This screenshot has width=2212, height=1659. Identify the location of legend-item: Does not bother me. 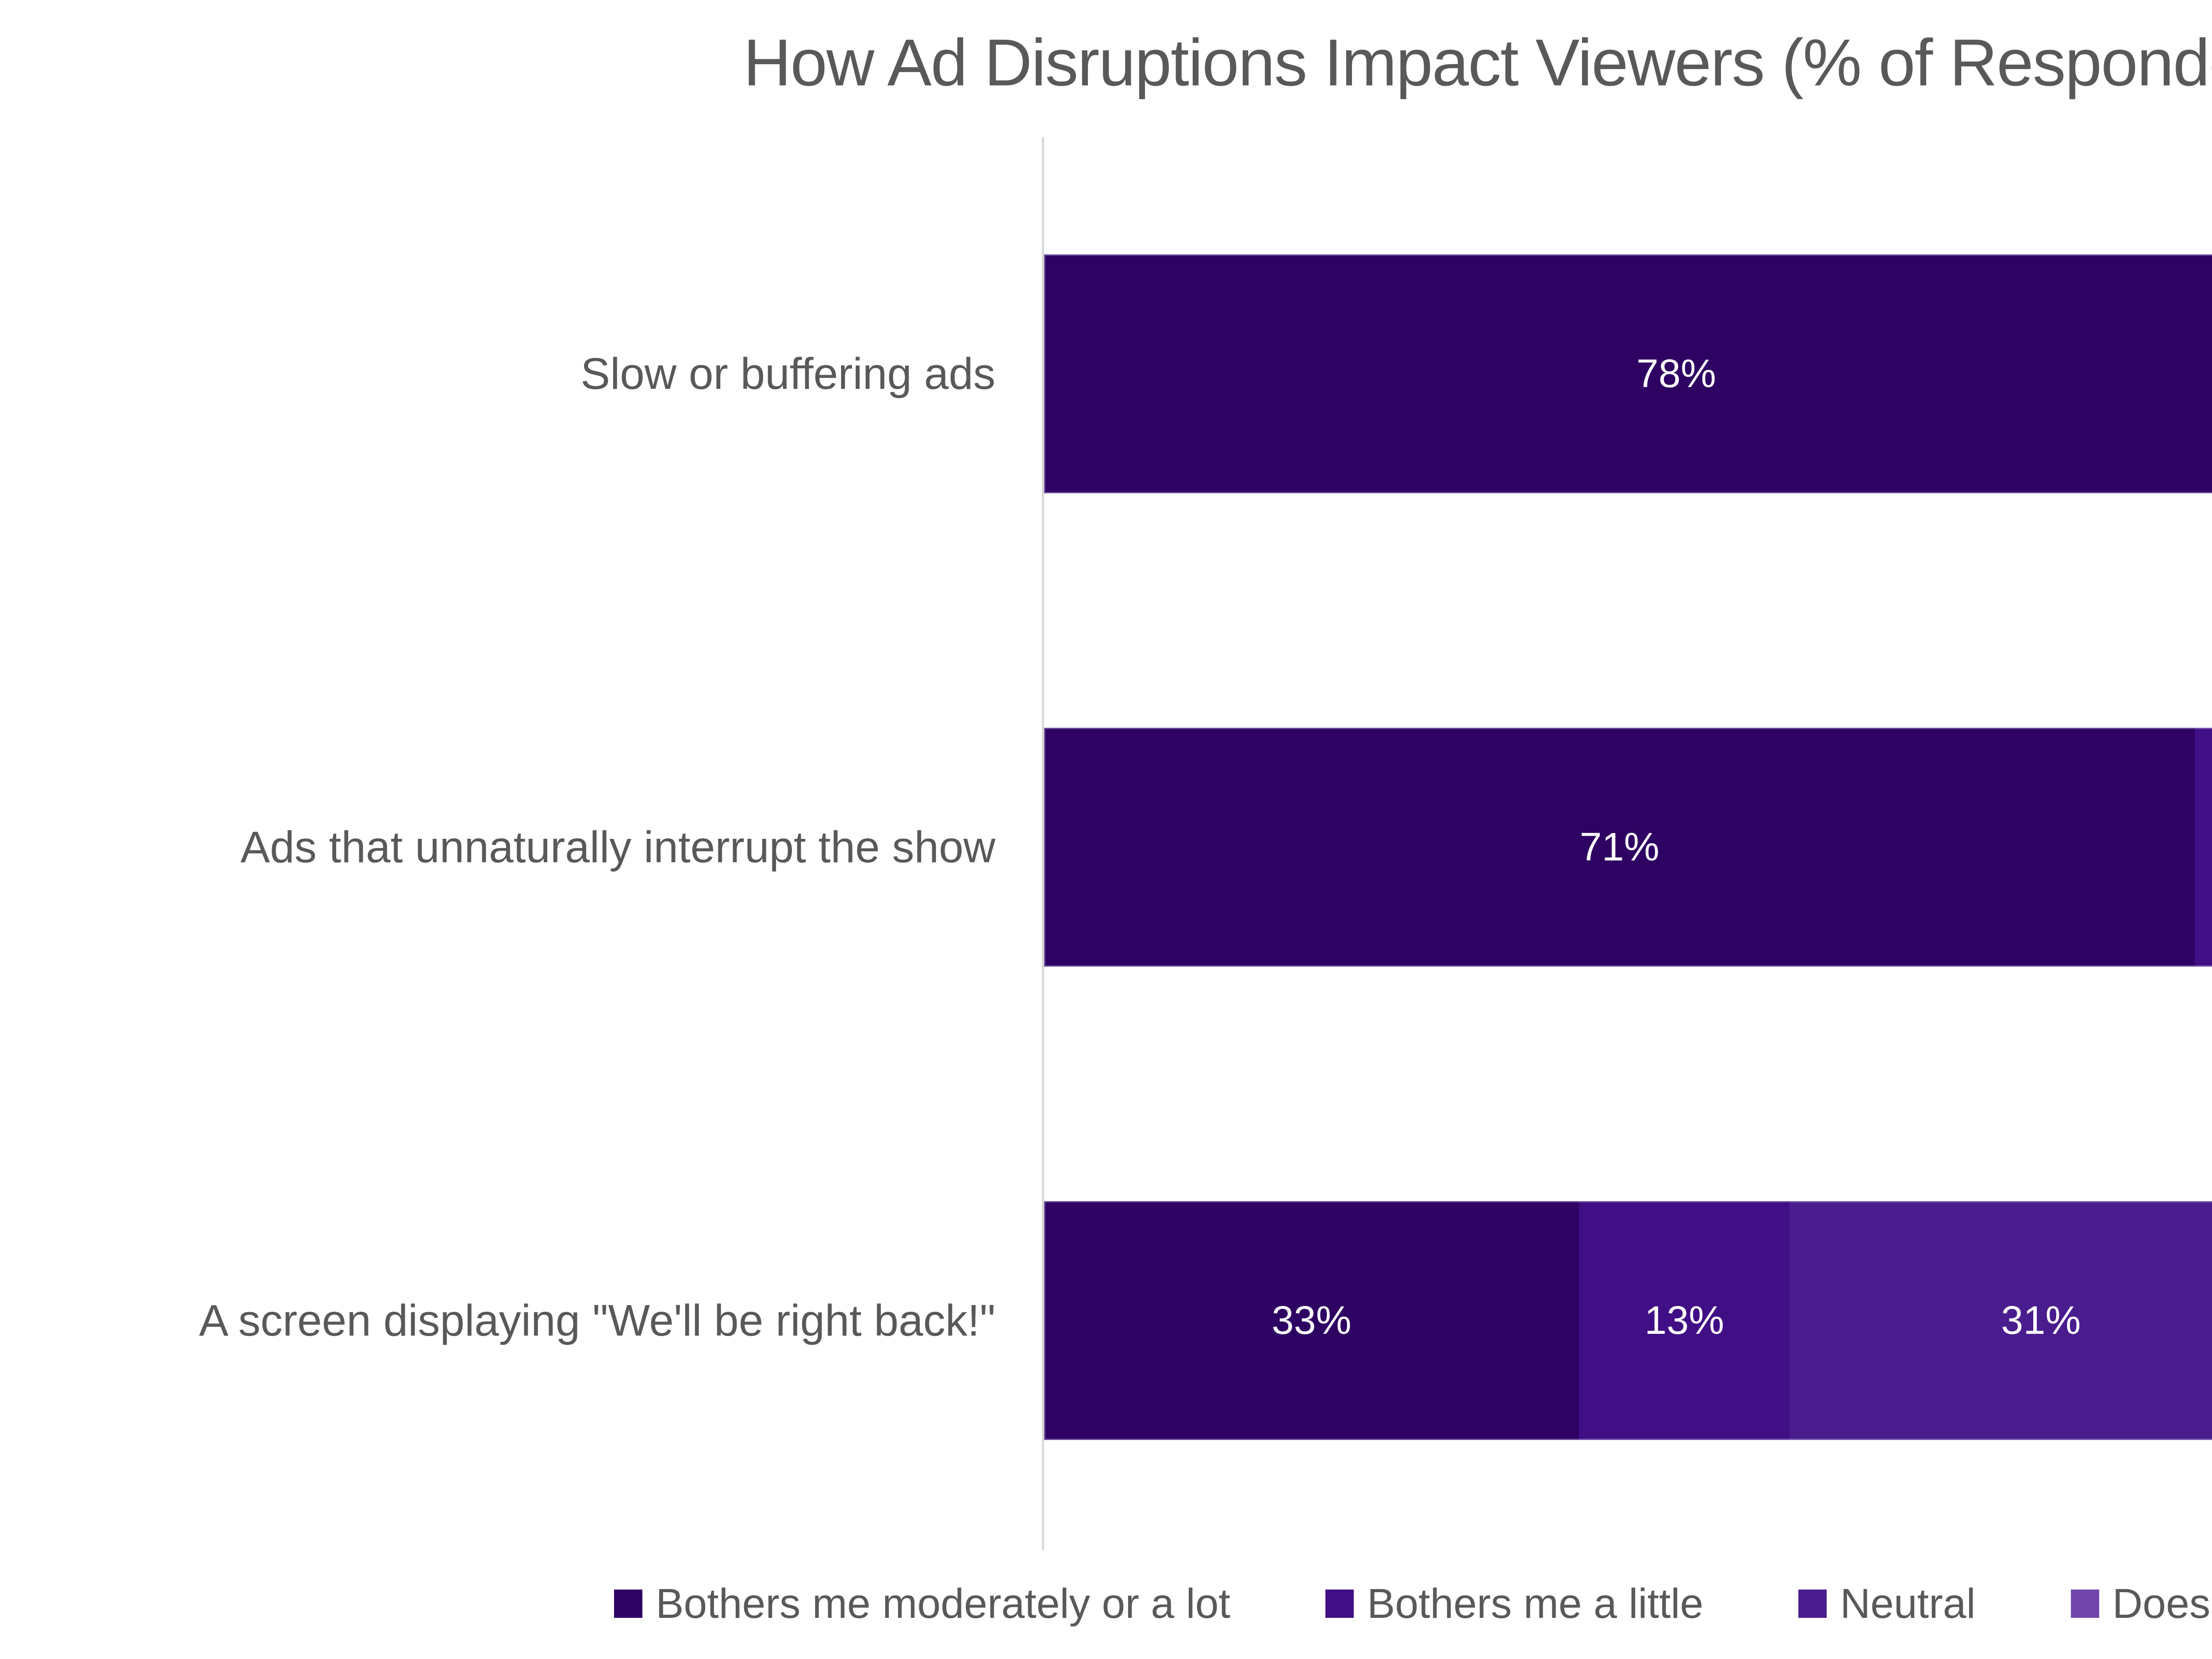
(2141, 1604).